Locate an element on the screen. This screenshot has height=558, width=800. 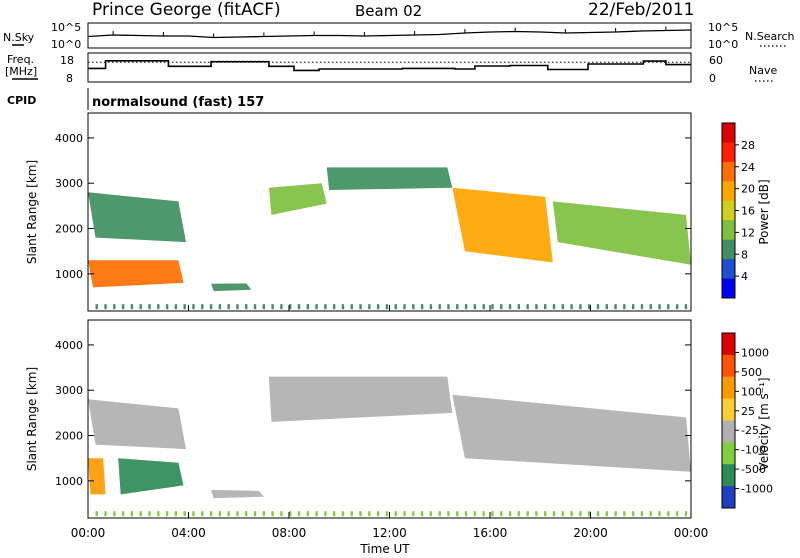
power-y-tick-label: 1000 is located at coordinates (69, 274).